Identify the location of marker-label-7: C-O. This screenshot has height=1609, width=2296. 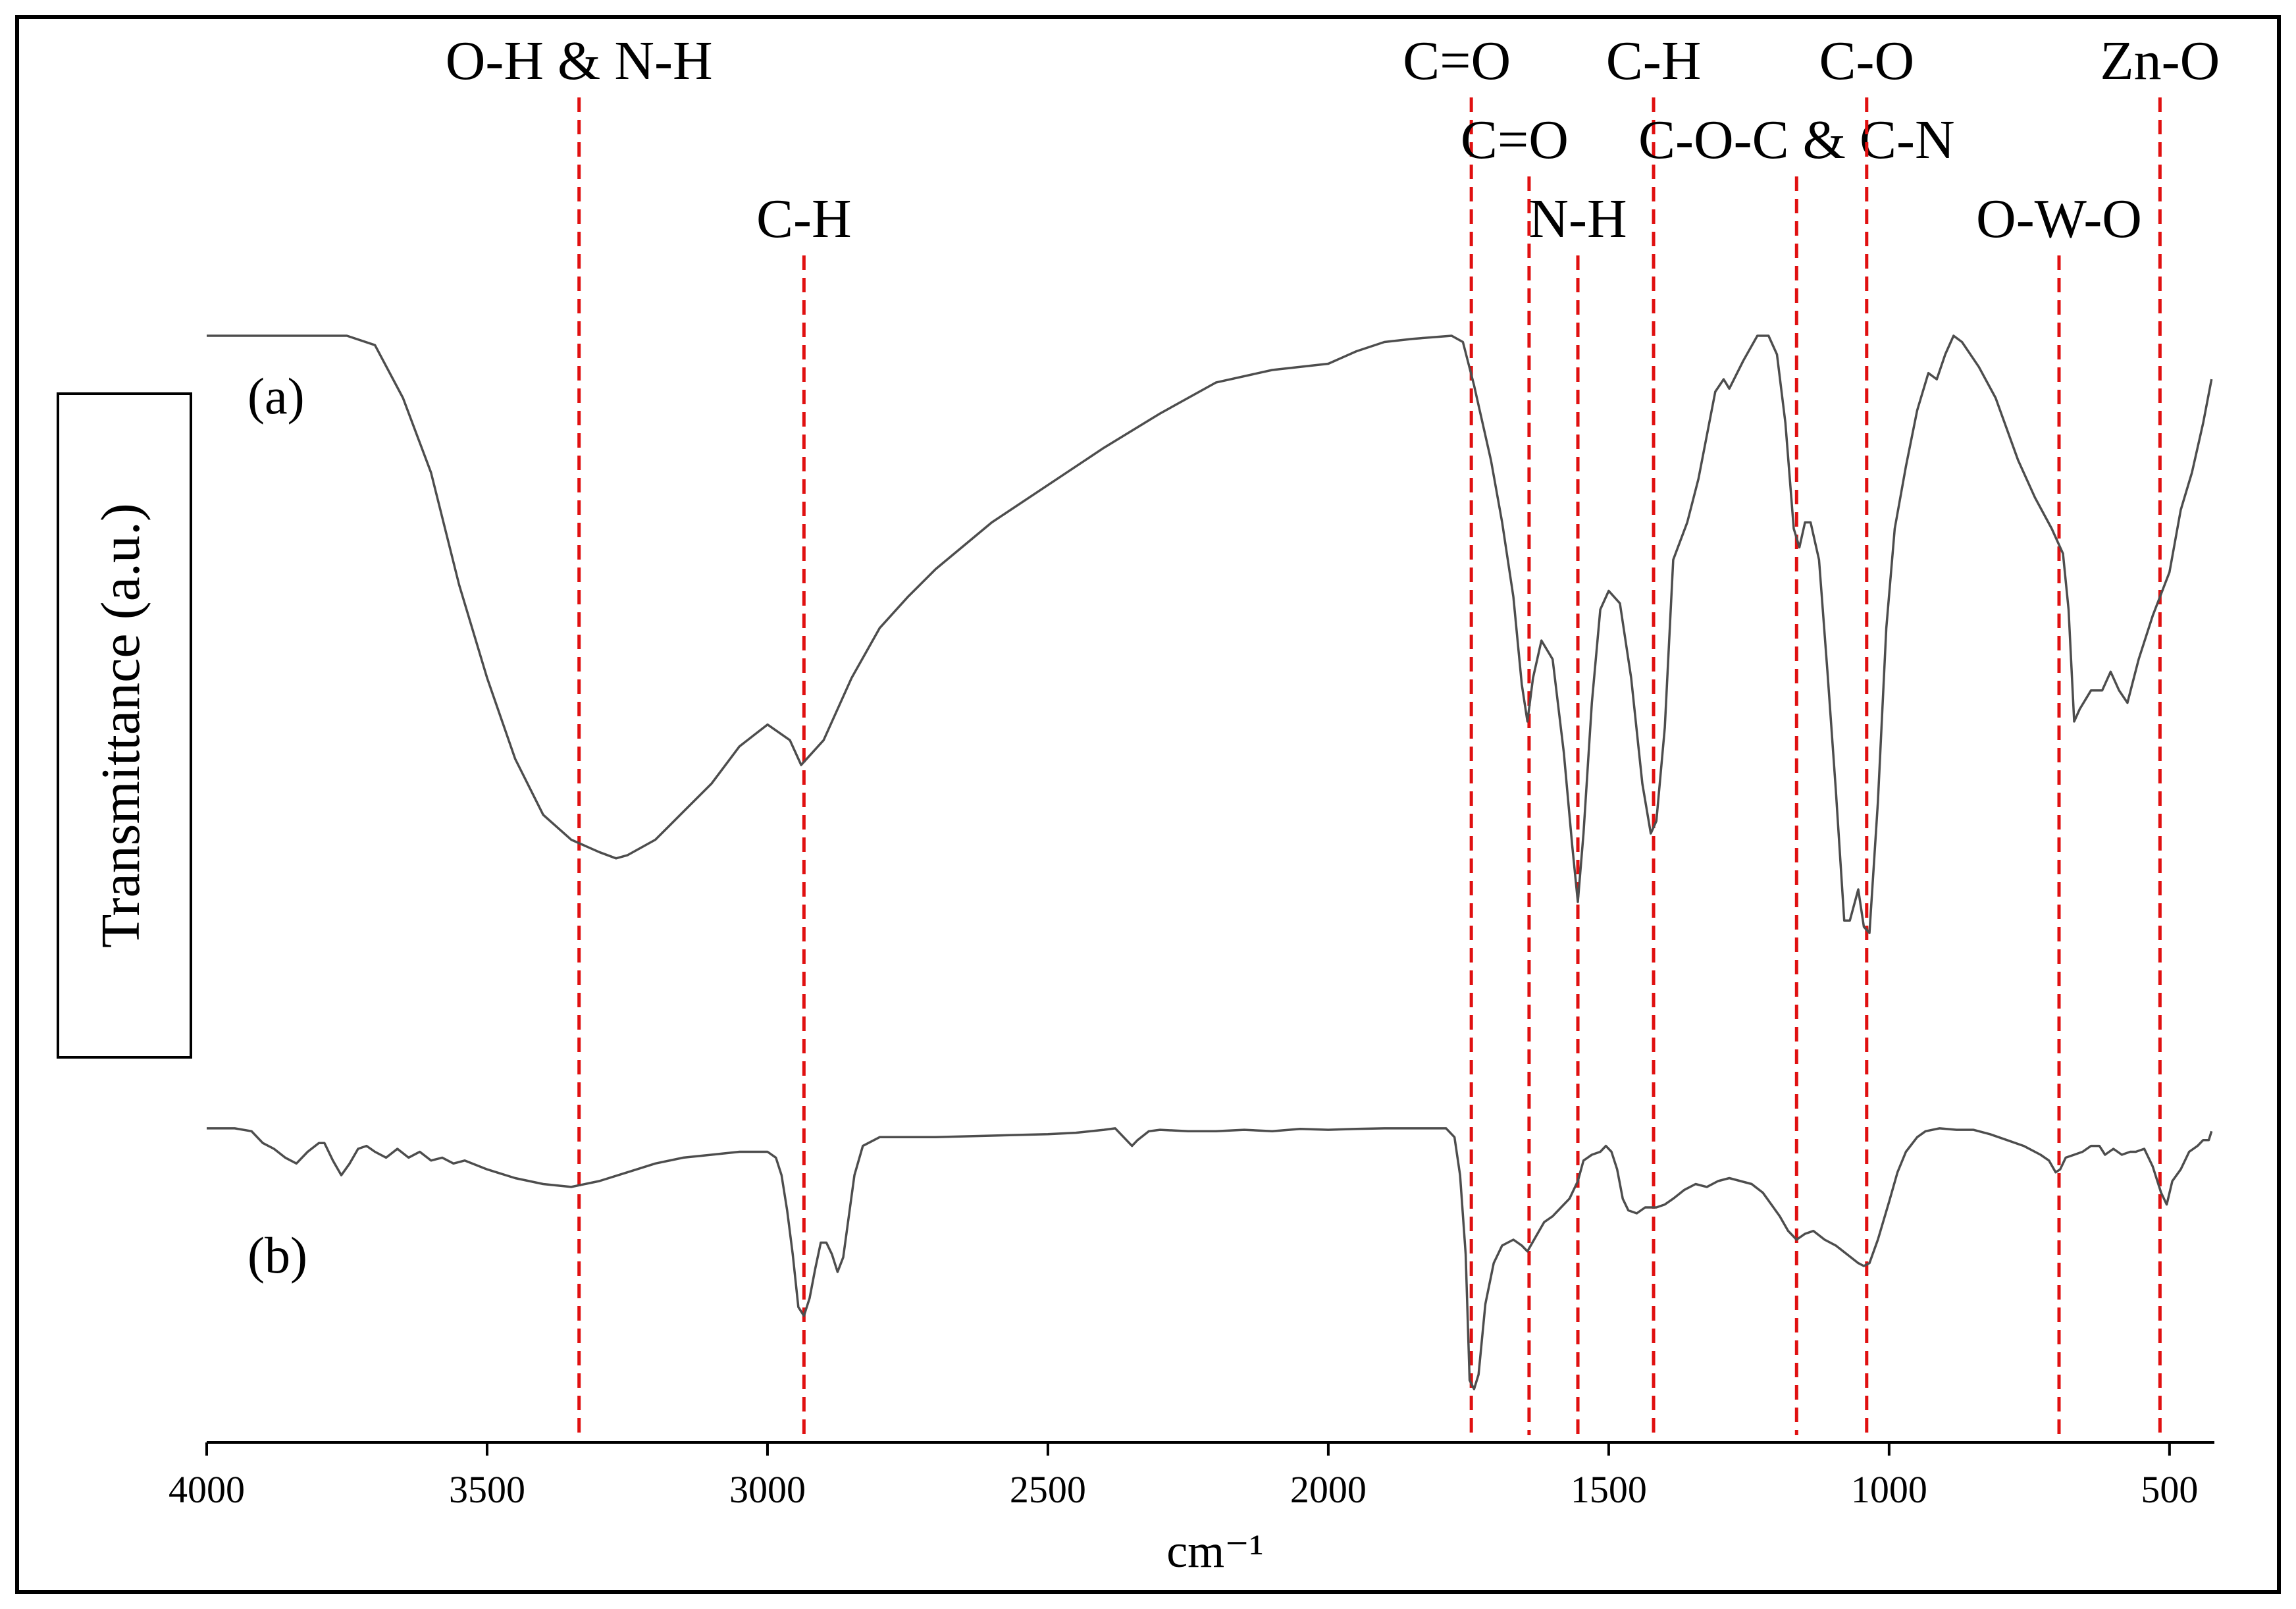
(1866, 61).